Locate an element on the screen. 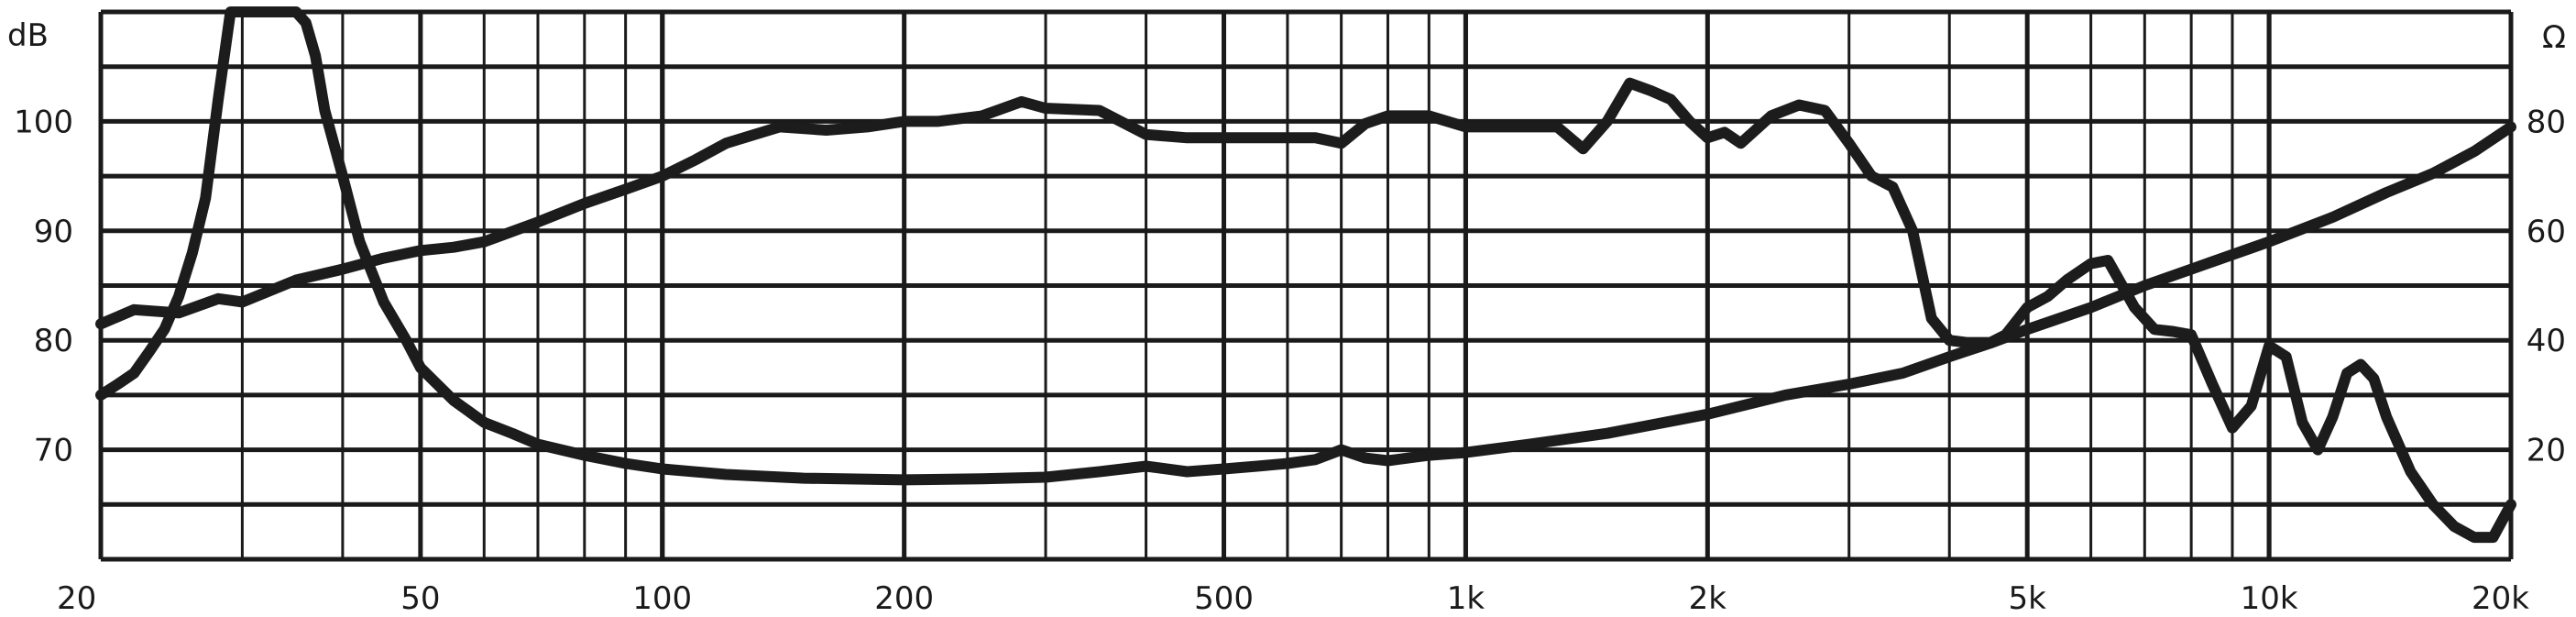 The height and width of the screenshot is (617, 2576). x-tick-label: 20k is located at coordinates (2500, 598).